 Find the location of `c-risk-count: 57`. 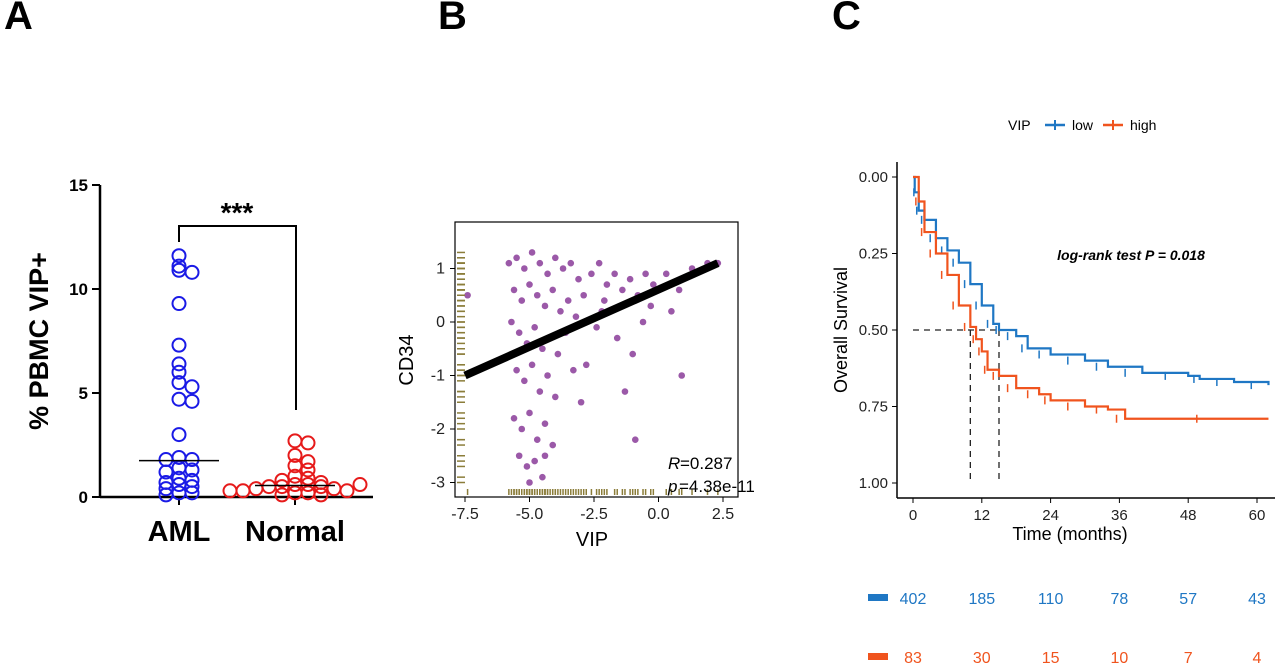

c-risk-count: 57 is located at coordinates (1188, 599).